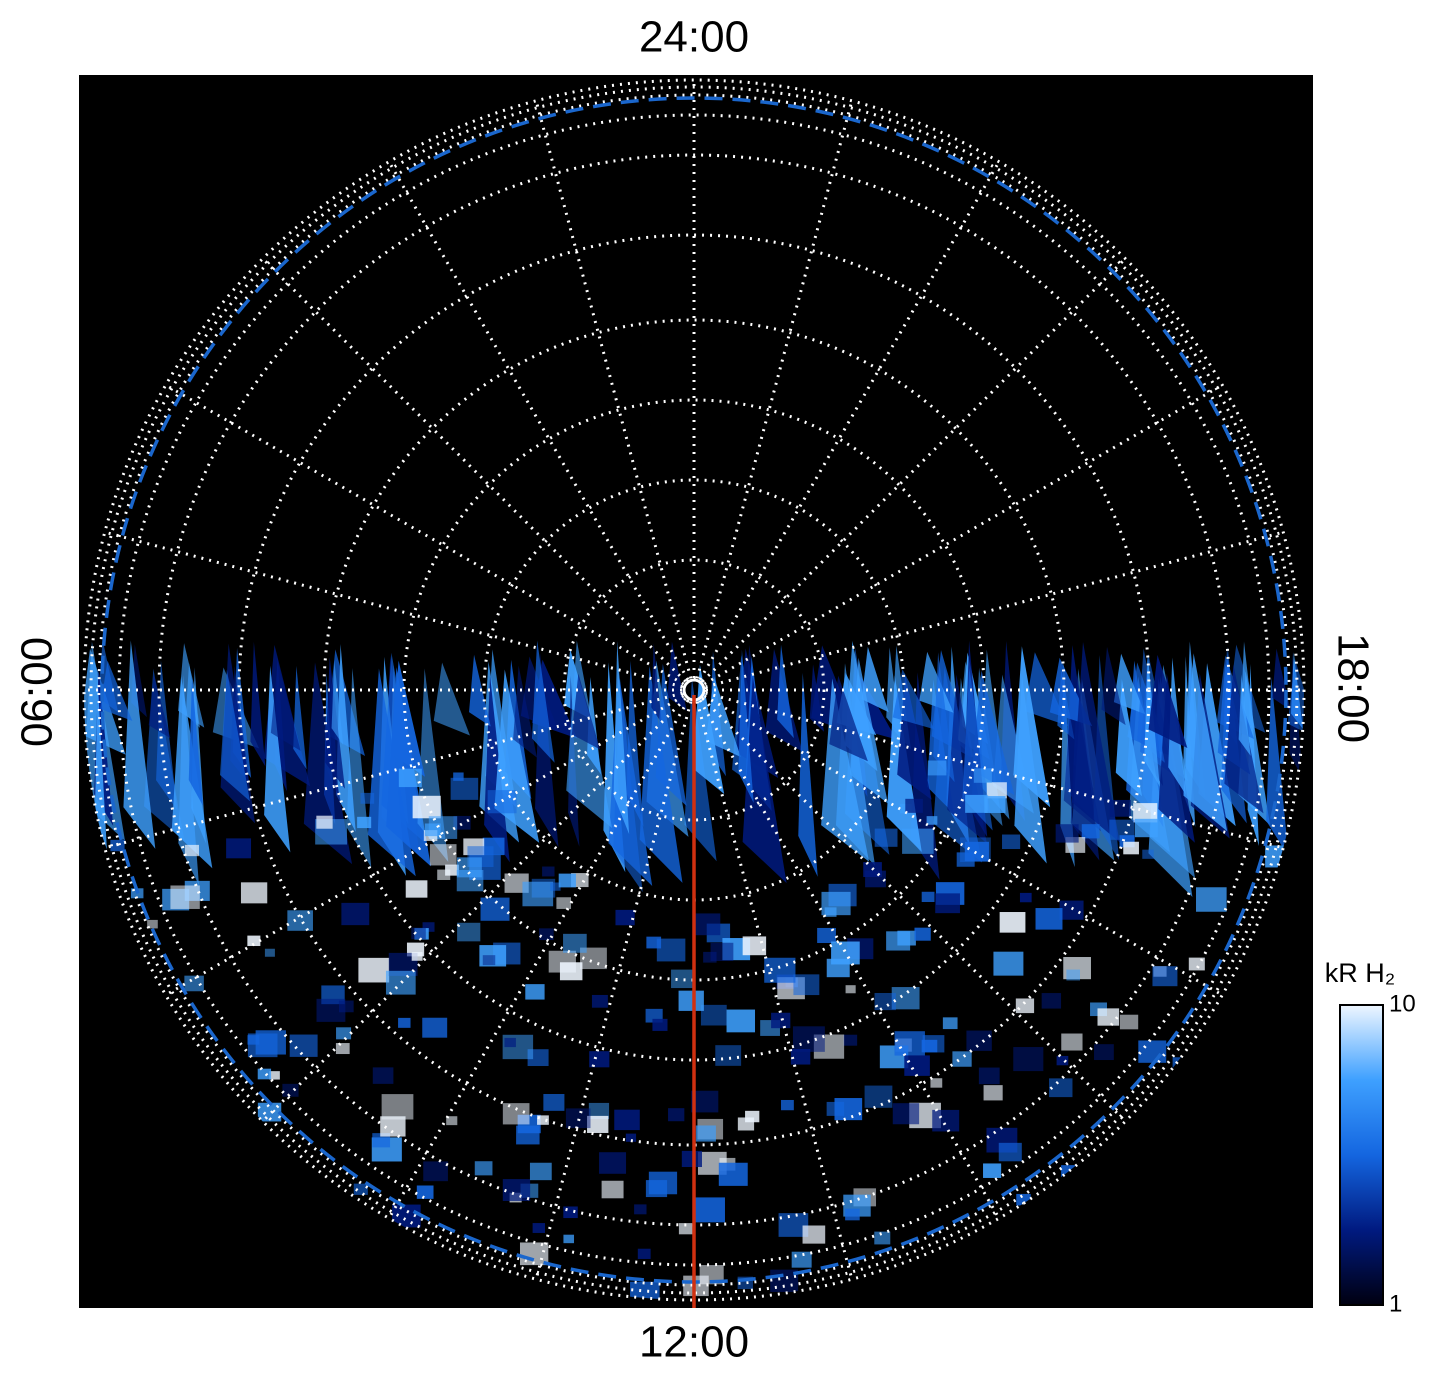  I want to click on colorbar-tick-label: 10, so click(1402, 1003).